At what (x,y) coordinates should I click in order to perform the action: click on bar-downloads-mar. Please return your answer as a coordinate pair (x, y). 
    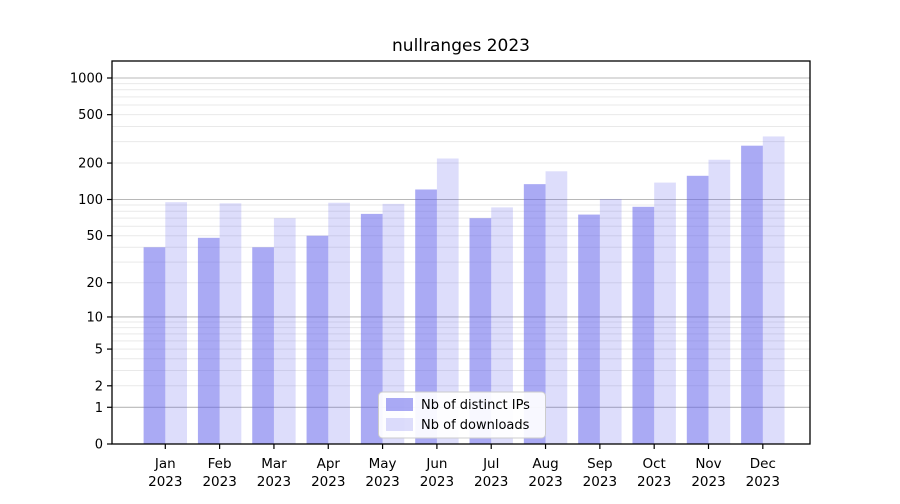
    Looking at the image, I should click on (284, 331).